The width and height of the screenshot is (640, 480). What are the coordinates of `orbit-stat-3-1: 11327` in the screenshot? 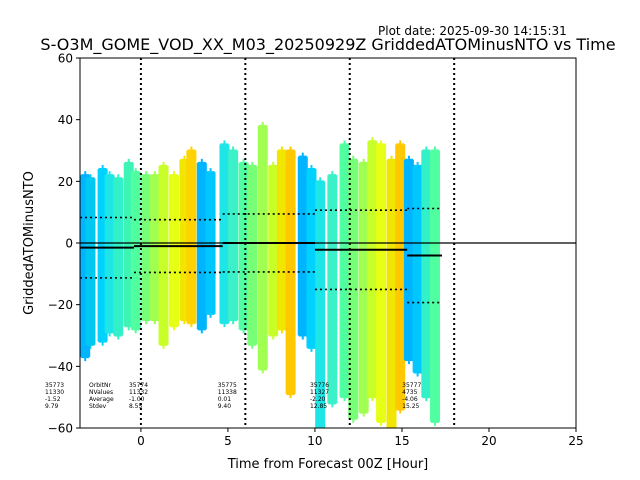 It's located at (319, 392).